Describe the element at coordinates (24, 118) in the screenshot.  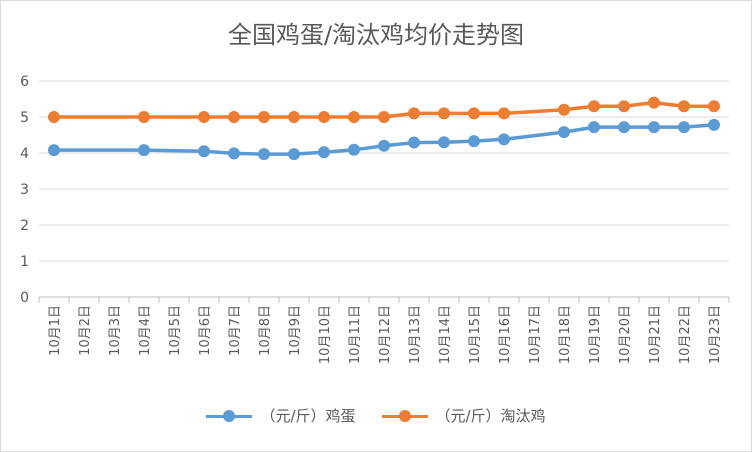
I see `y-tick-label-5: 5` at that location.